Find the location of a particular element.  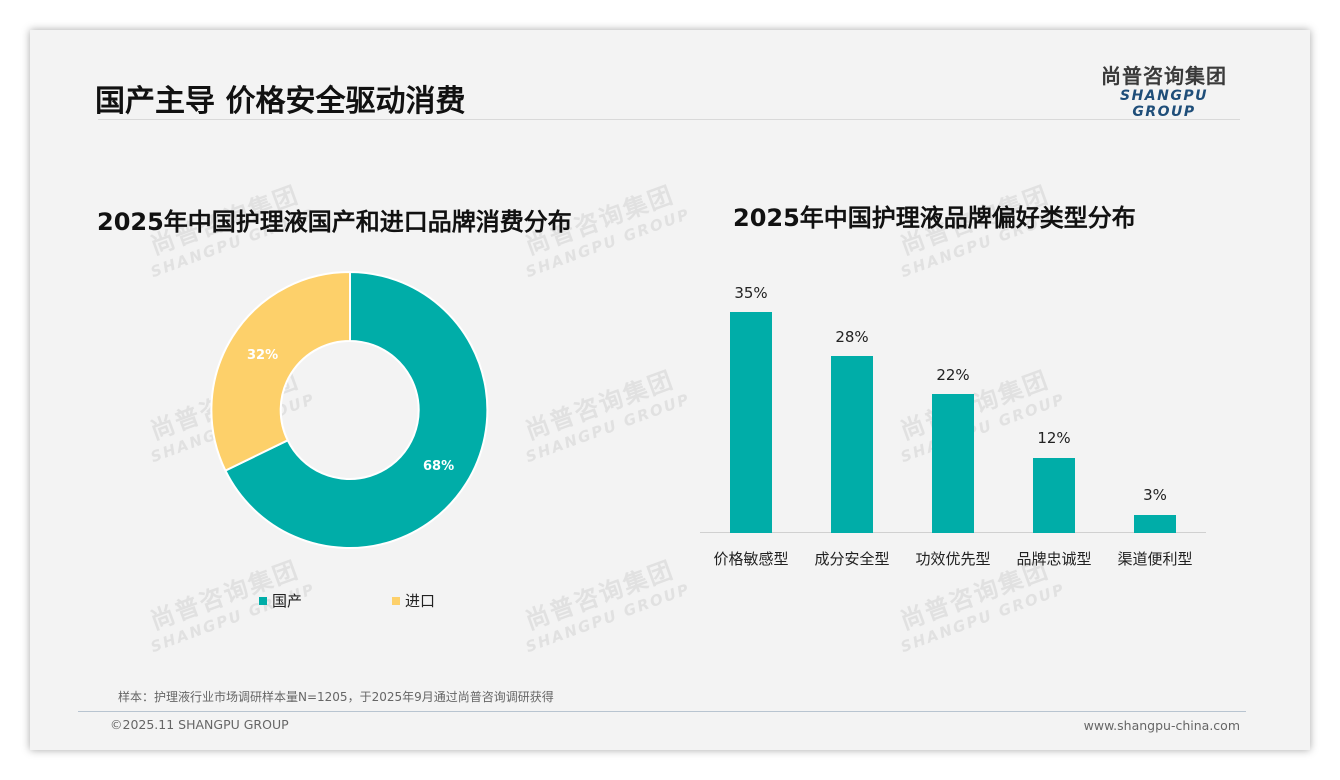

page-title: 国产主导 价格安全驱动消费 is located at coordinates (280, 101).